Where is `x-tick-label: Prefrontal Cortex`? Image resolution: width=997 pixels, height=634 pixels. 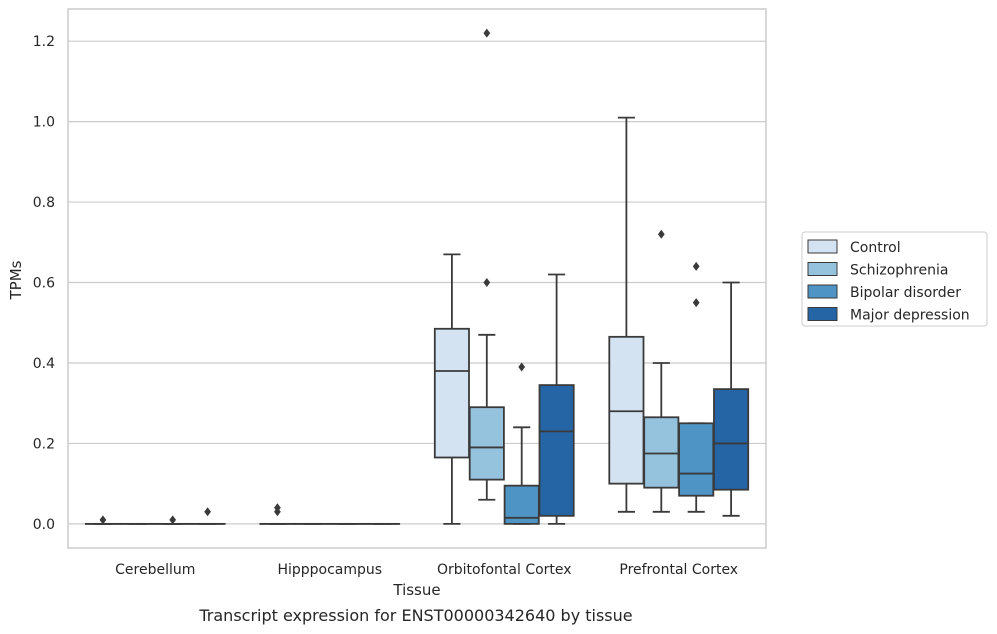
x-tick-label: Prefrontal Cortex is located at coordinates (678, 570).